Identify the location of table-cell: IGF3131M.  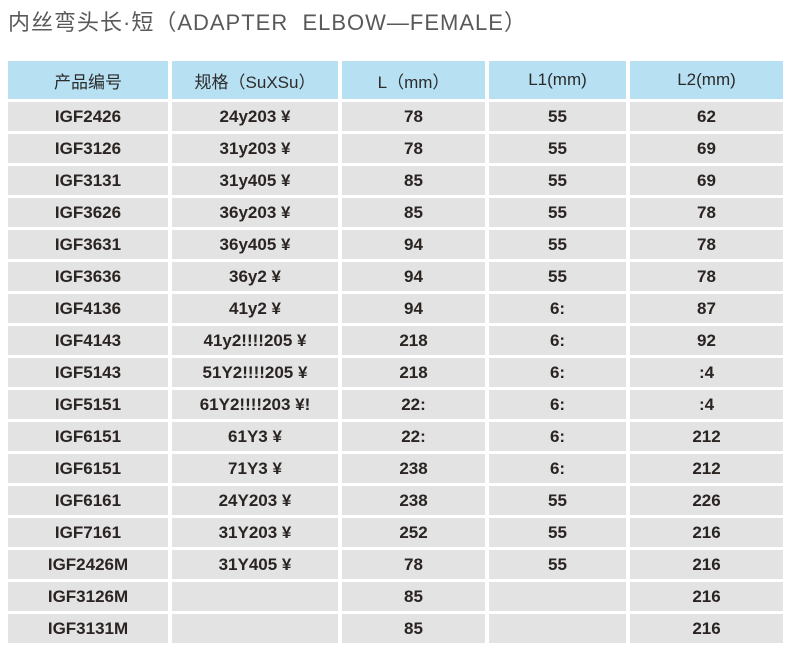
(88, 628).